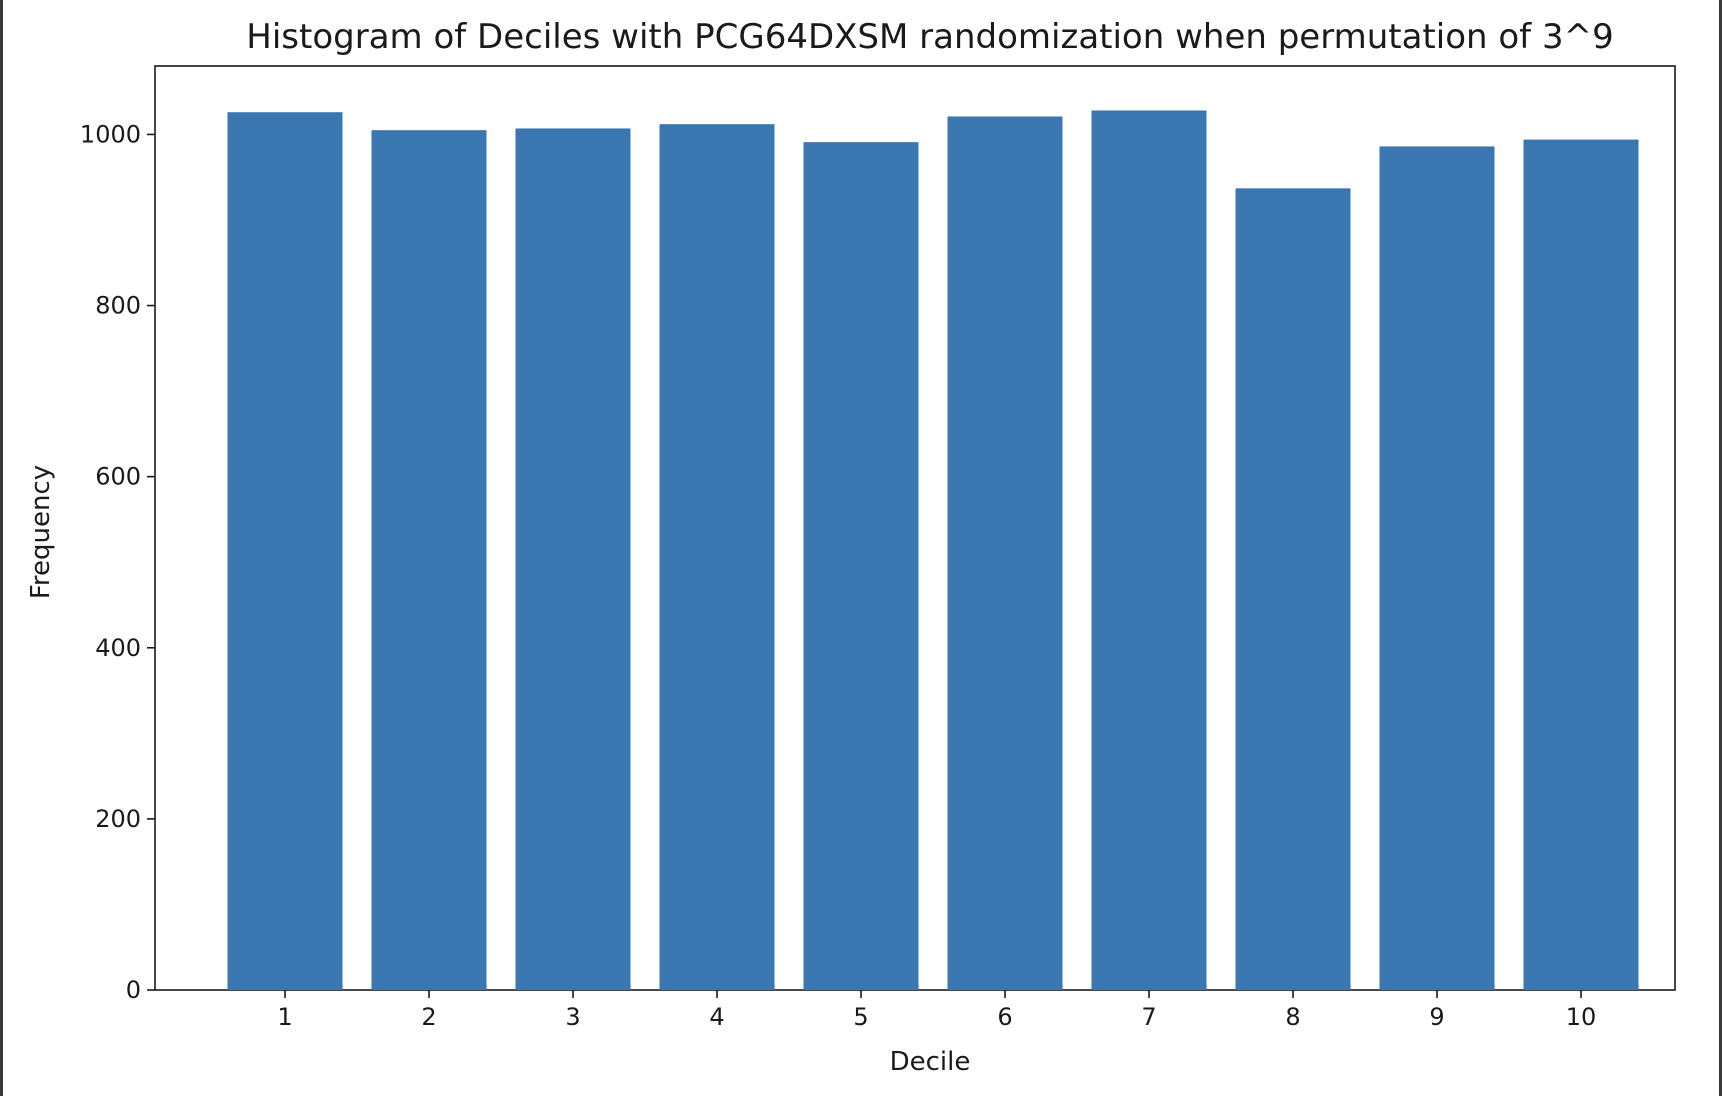 The image size is (1722, 1096). Describe the element at coordinates (117, 562) in the screenshot. I see `y-axis-ticks: 0 200 400 600 800 1000` at that location.